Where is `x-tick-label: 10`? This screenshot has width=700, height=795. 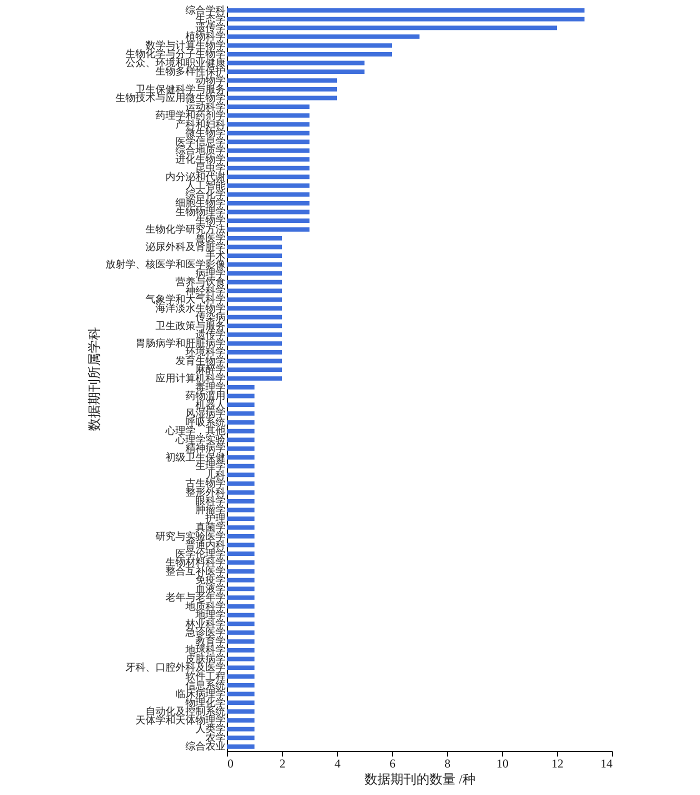 x-tick-label: 10 is located at coordinates (502, 763).